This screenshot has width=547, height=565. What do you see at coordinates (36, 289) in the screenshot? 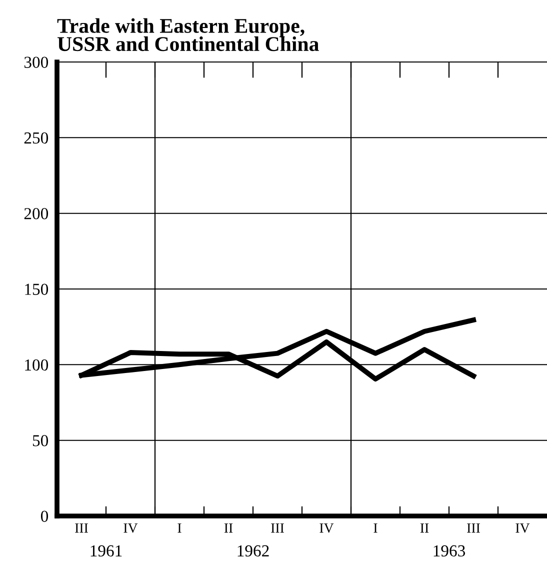
I see `y-tick-label: 150` at bounding box center [36, 289].